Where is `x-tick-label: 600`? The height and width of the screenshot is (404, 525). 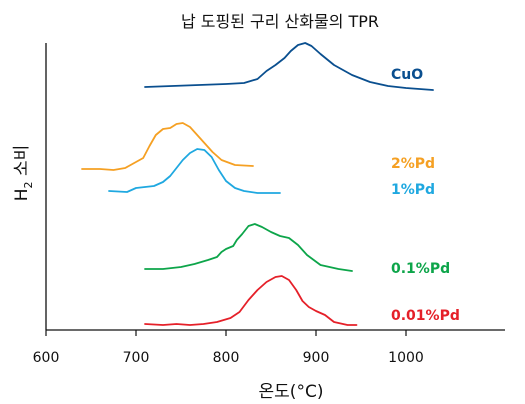
x-tick-label: 600 is located at coordinates (46, 358).